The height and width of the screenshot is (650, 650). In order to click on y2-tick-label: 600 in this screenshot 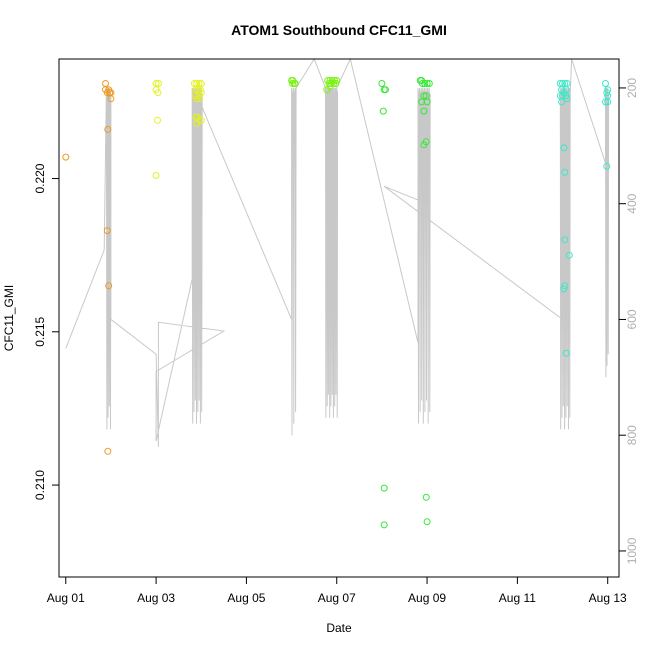, I will do `click(632, 319)`.